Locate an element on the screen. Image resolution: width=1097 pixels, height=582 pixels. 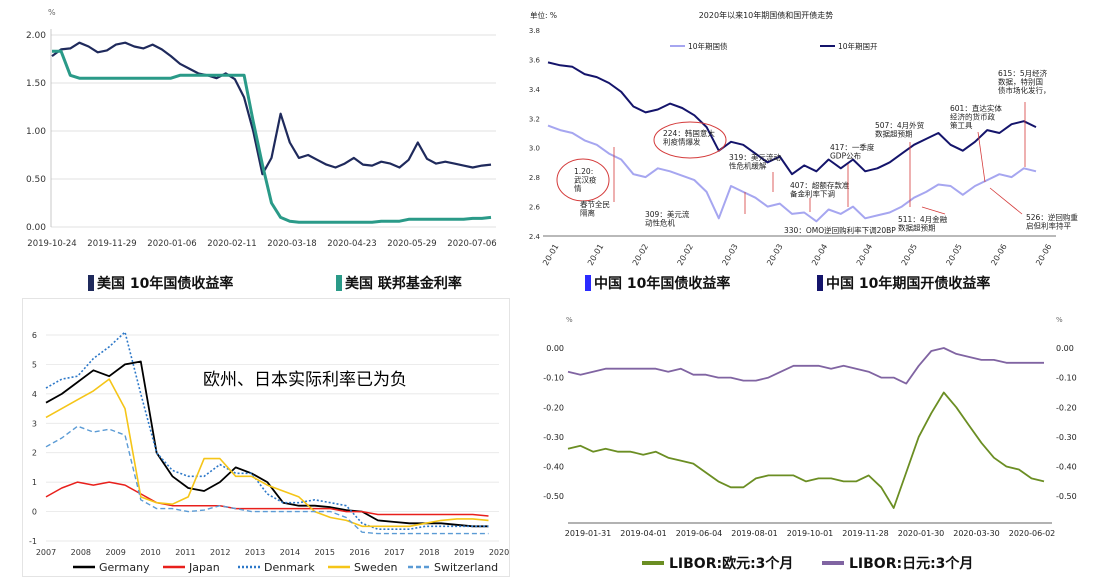
annotation-text: 601：直达实体经济的货币政策工具 is located at coordinates (976, 116).